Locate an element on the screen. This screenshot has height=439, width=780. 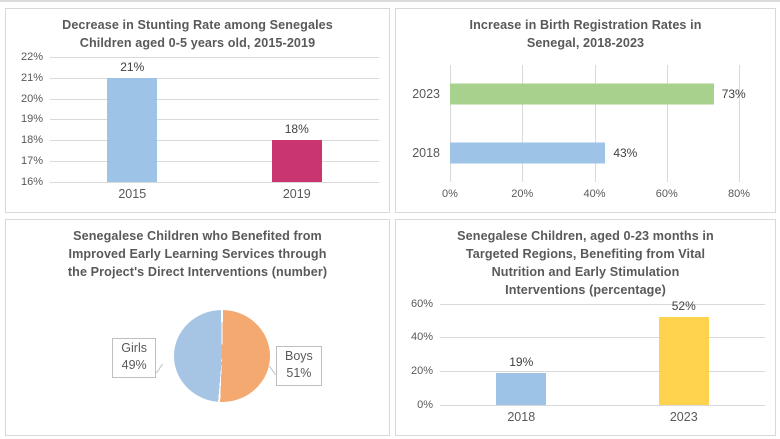
x-tick-label: 80% is located at coordinates (739, 194).